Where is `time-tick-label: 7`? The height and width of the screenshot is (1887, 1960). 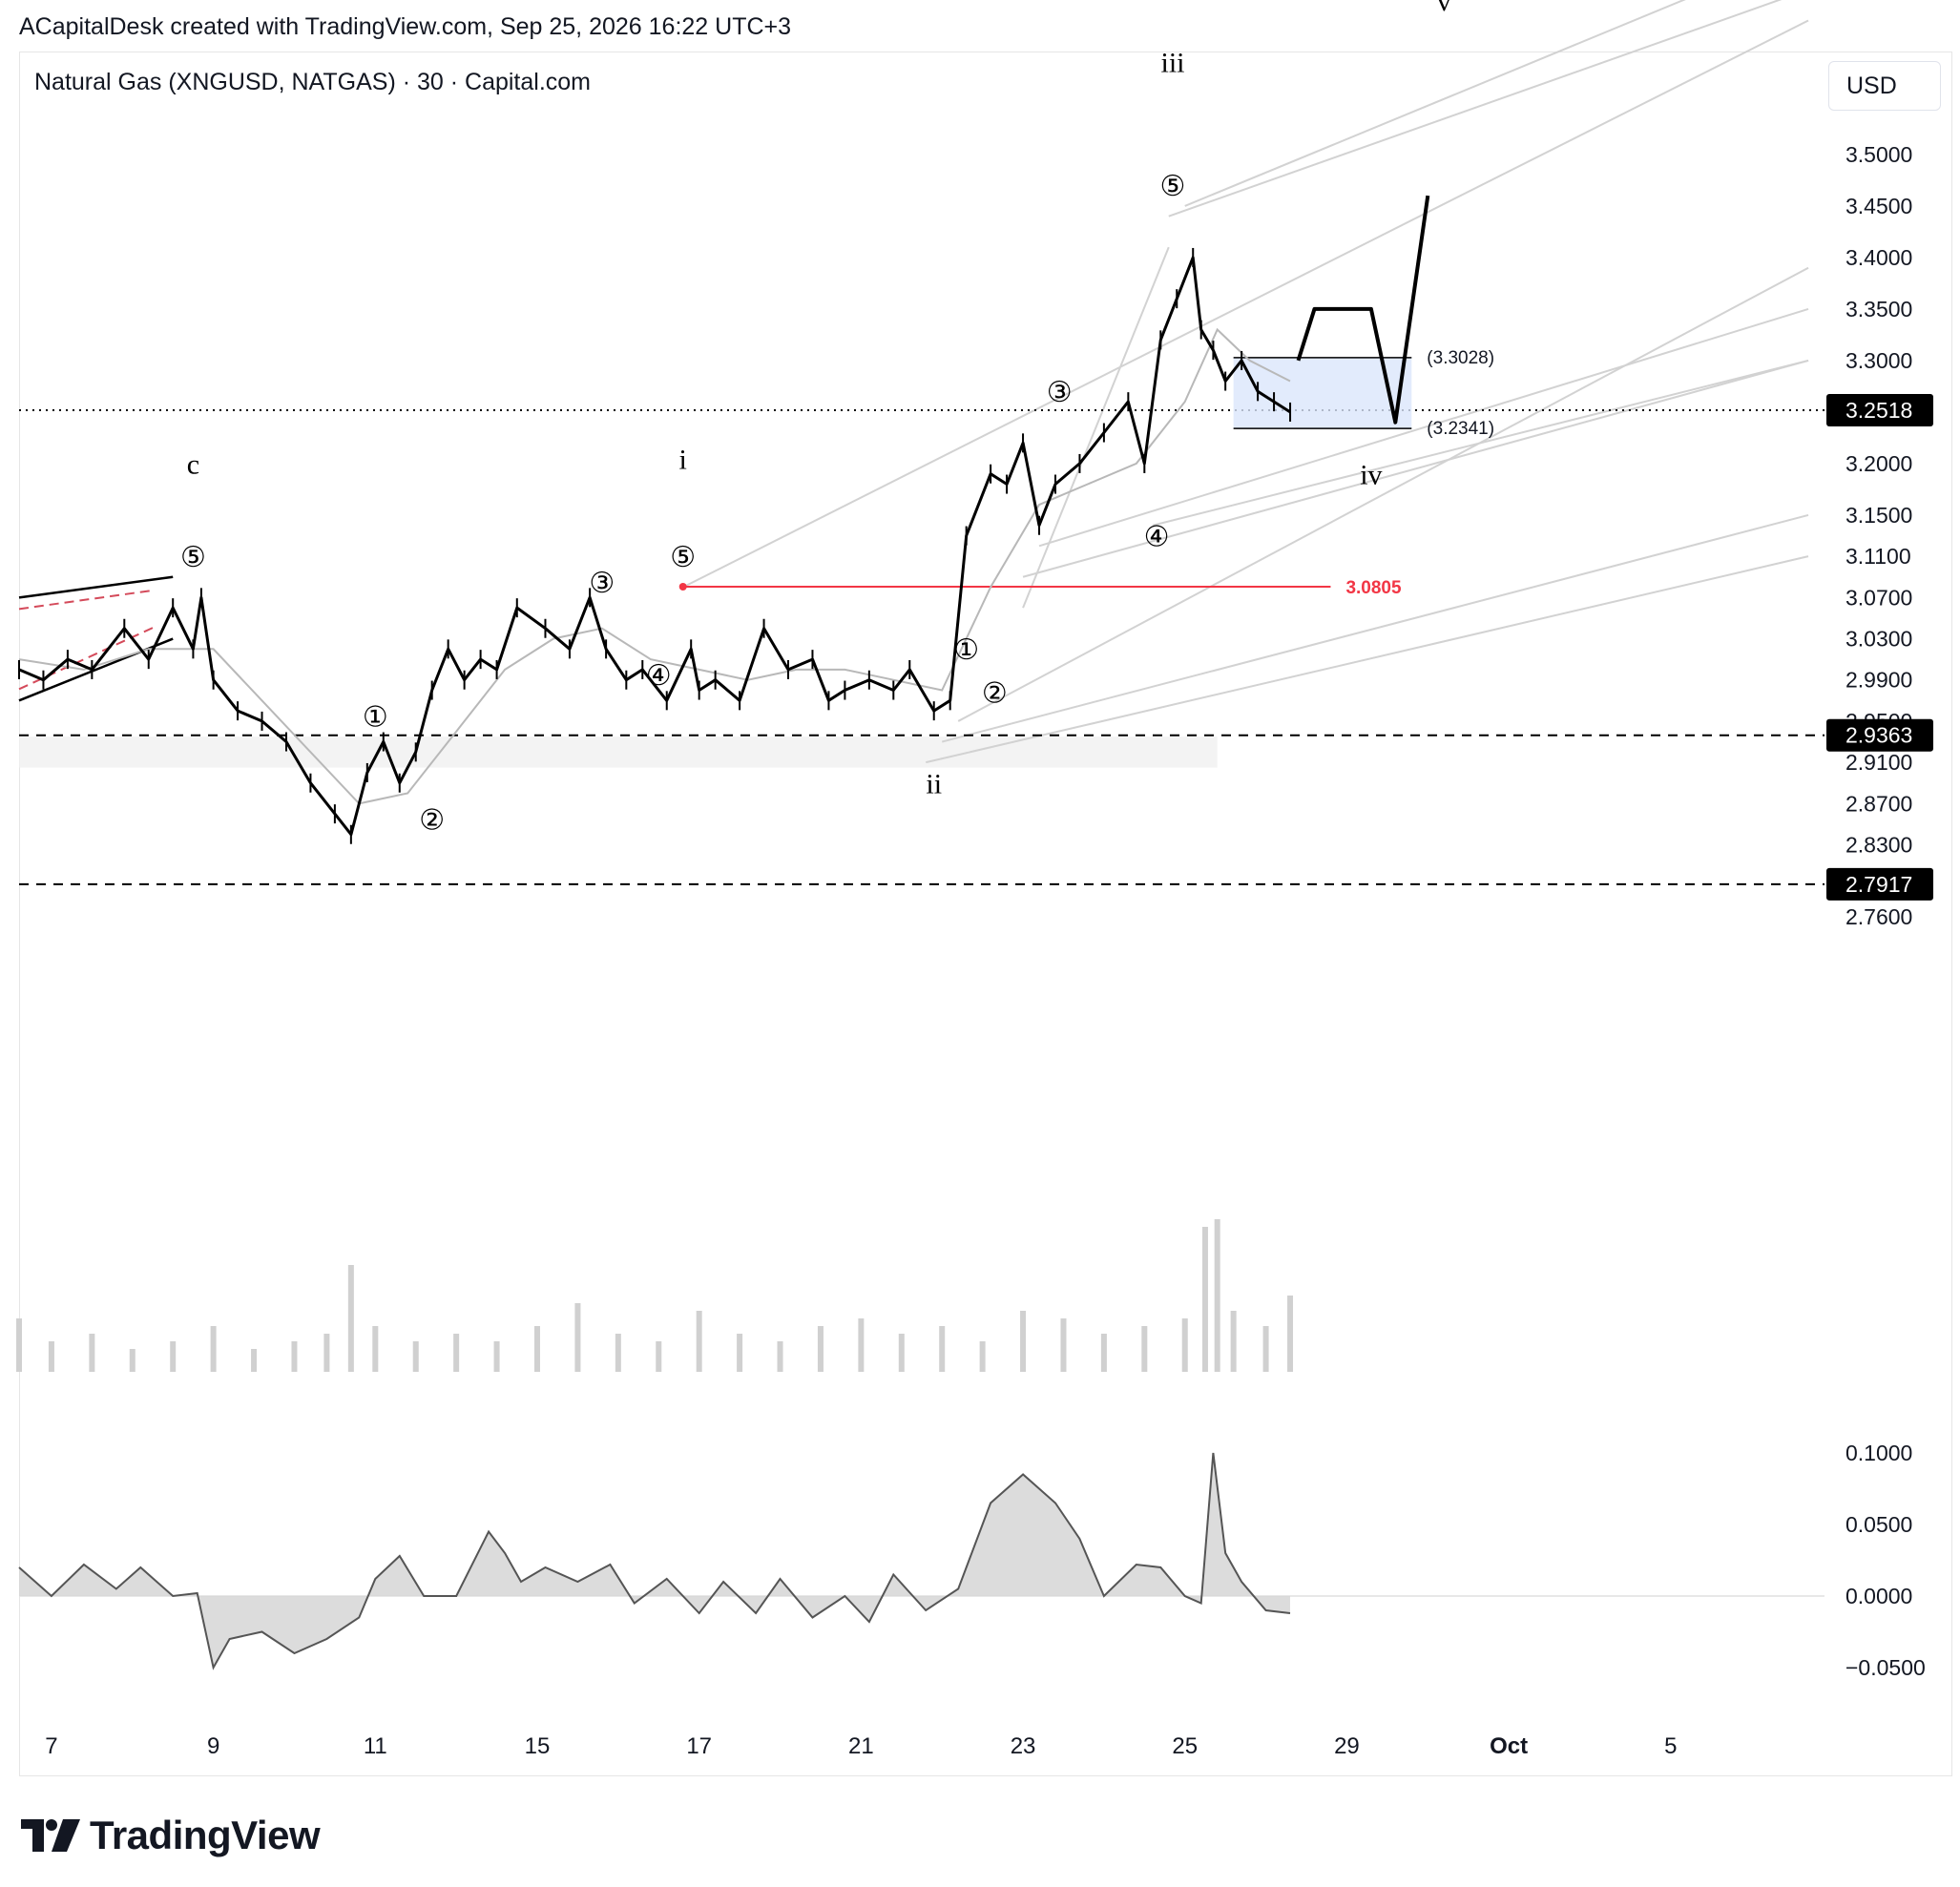
time-tick-label: 7 is located at coordinates (51, 1746).